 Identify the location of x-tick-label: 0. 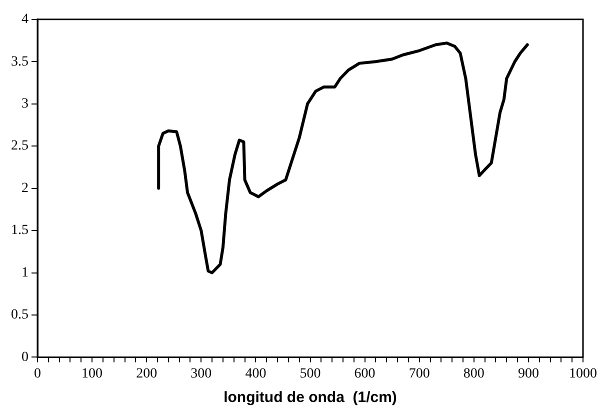
(37, 374).